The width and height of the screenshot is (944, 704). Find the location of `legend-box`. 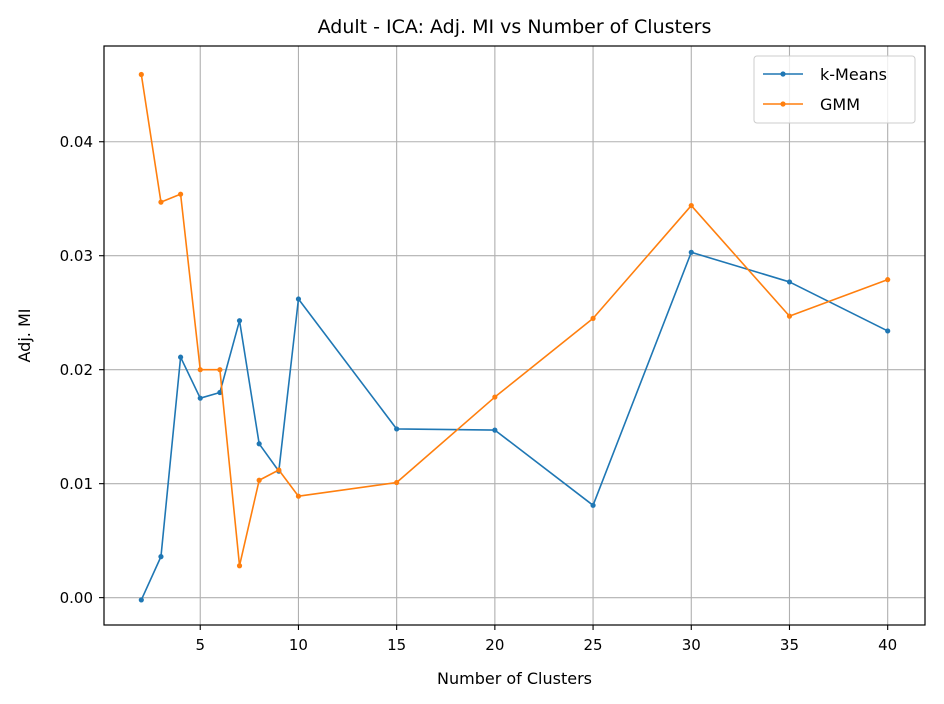

legend-box is located at coordinates (834, 89).